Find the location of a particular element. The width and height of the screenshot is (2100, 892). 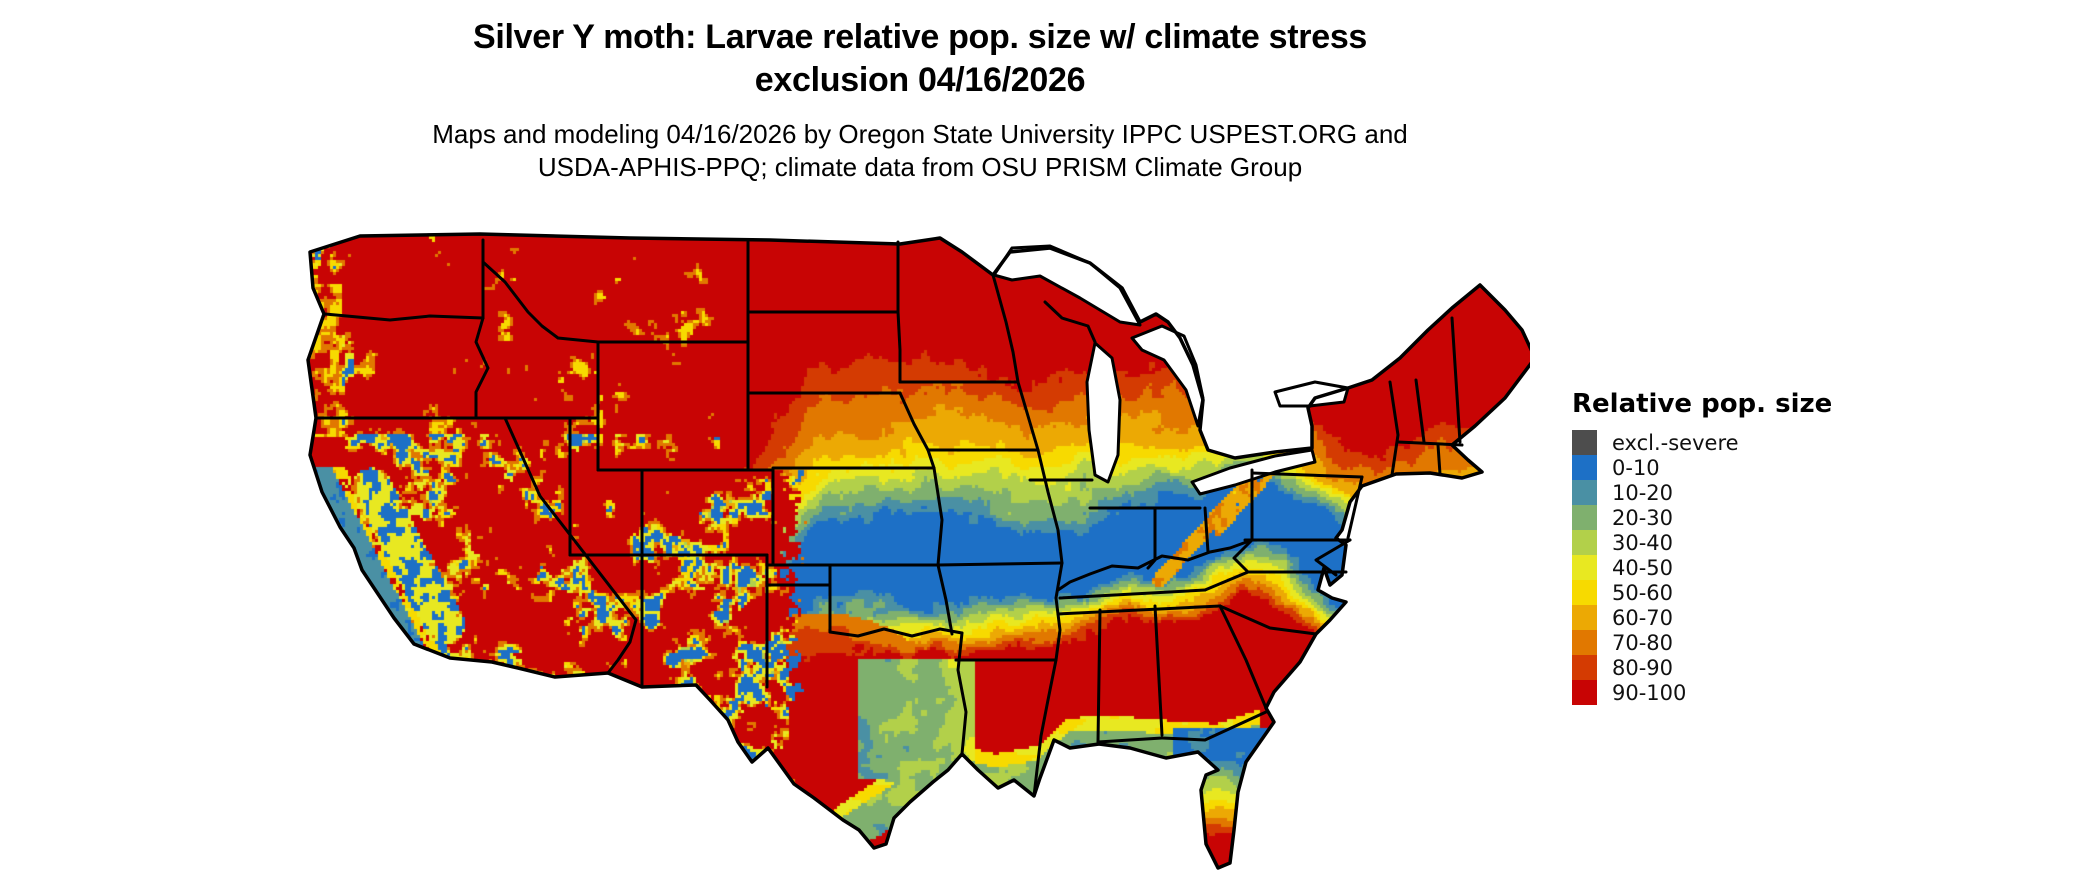

legend-label: 80-90 is located at coordinates (1643, 667).